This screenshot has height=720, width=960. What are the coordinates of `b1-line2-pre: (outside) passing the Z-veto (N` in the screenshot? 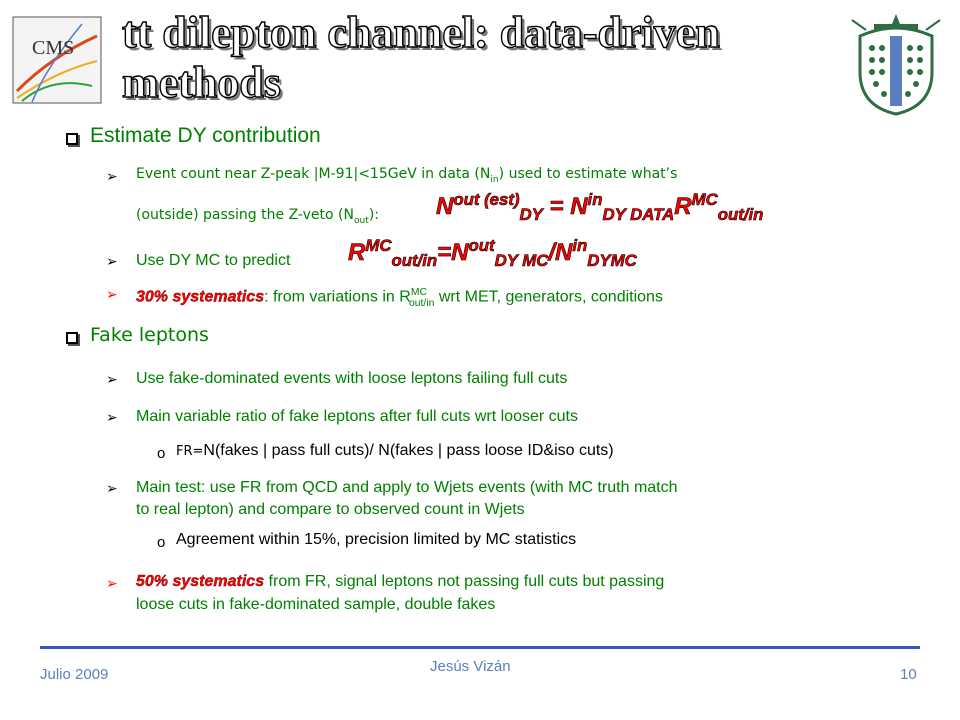 It's located at (245, 215).